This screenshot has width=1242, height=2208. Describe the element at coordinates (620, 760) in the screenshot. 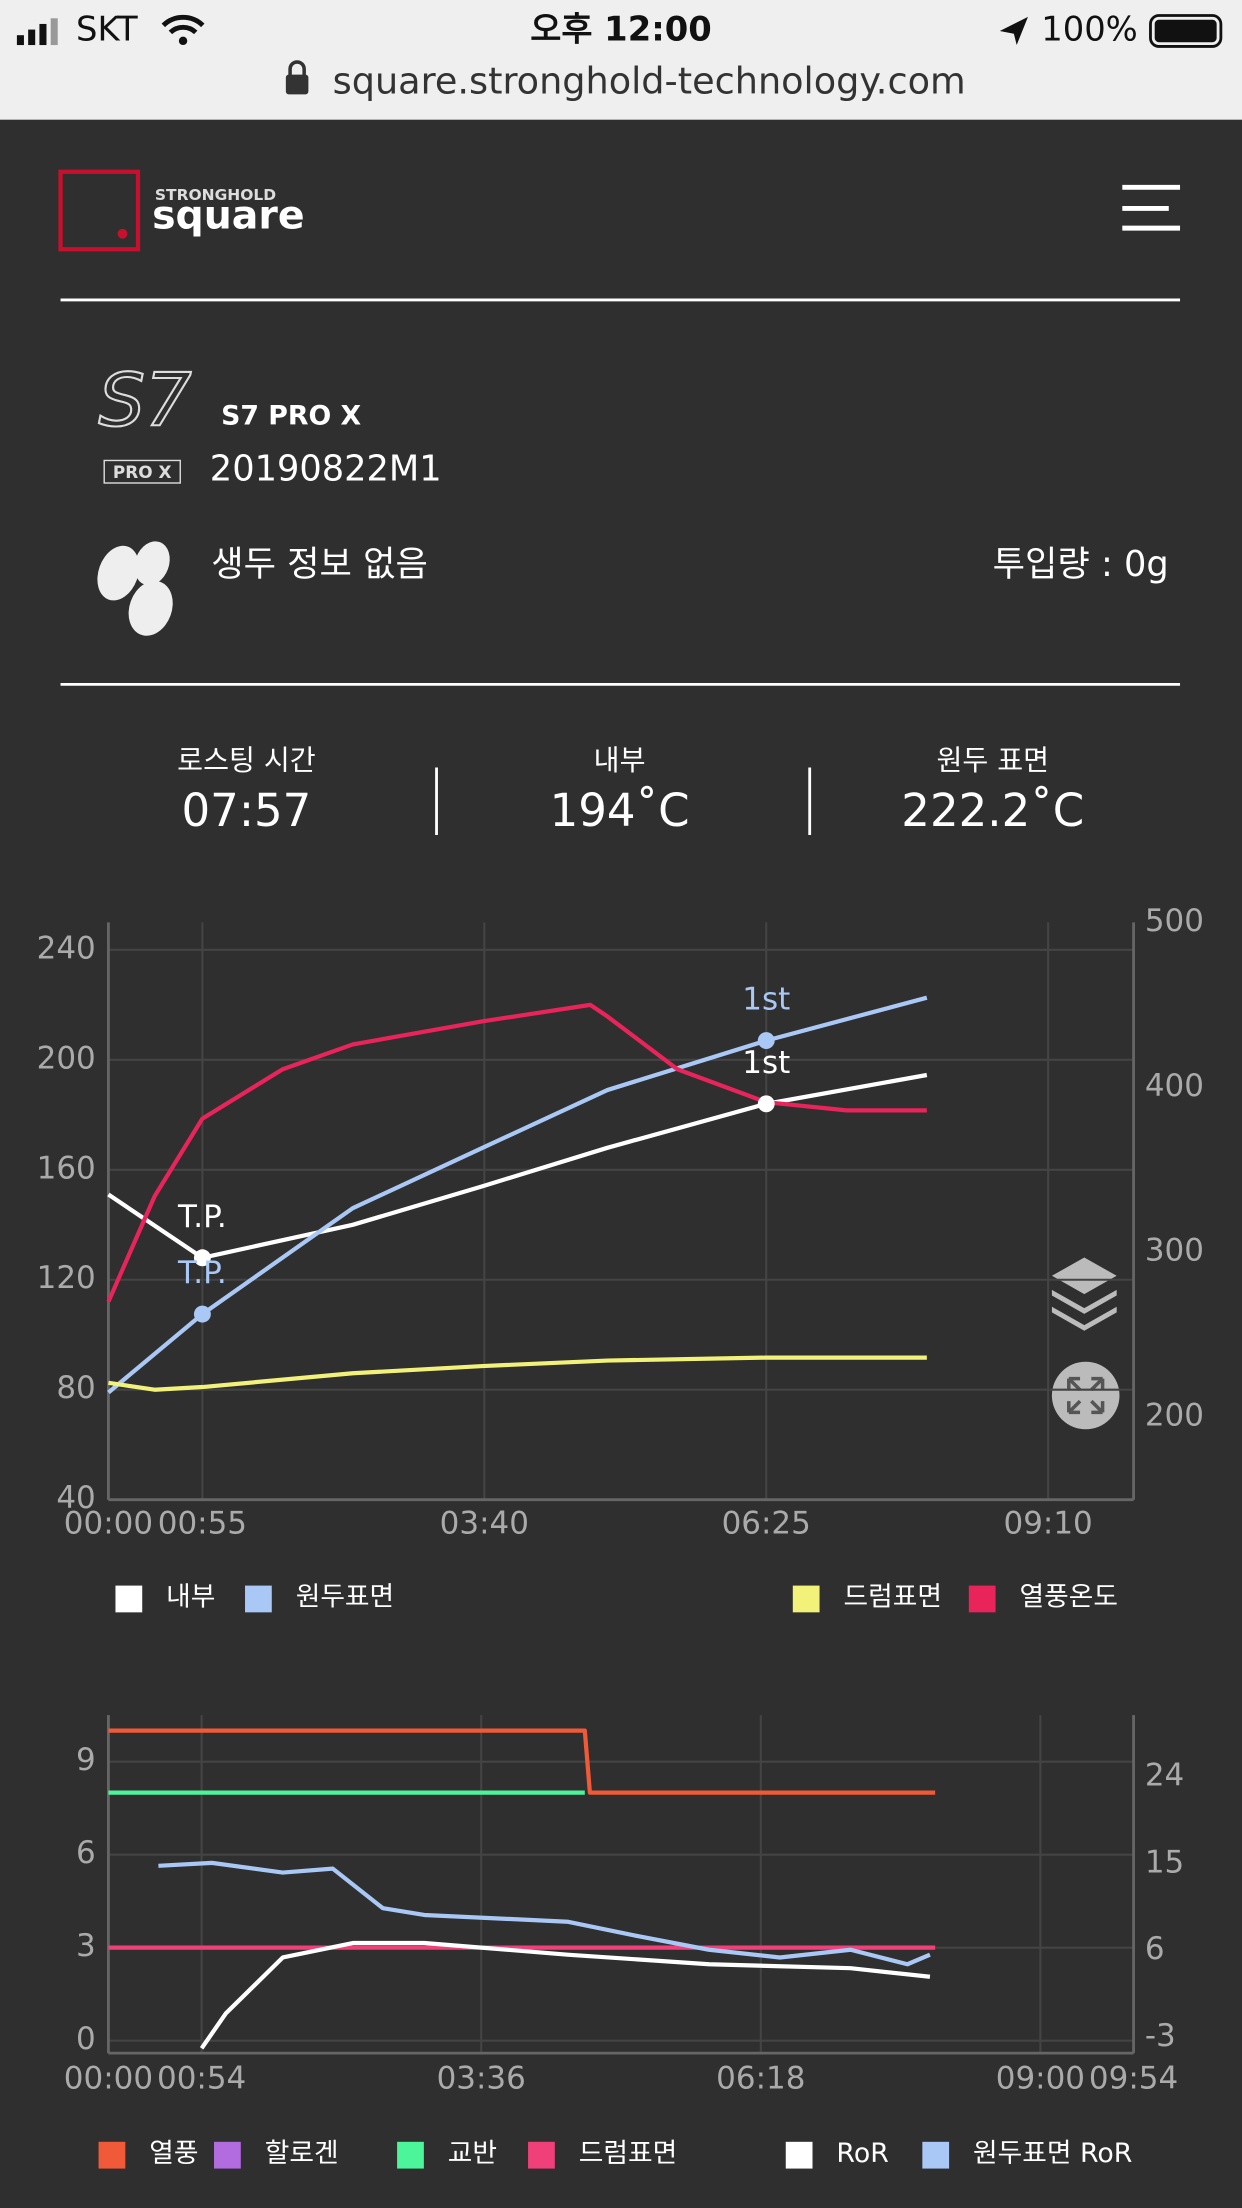

I see `stat-label: 내부` at that location.